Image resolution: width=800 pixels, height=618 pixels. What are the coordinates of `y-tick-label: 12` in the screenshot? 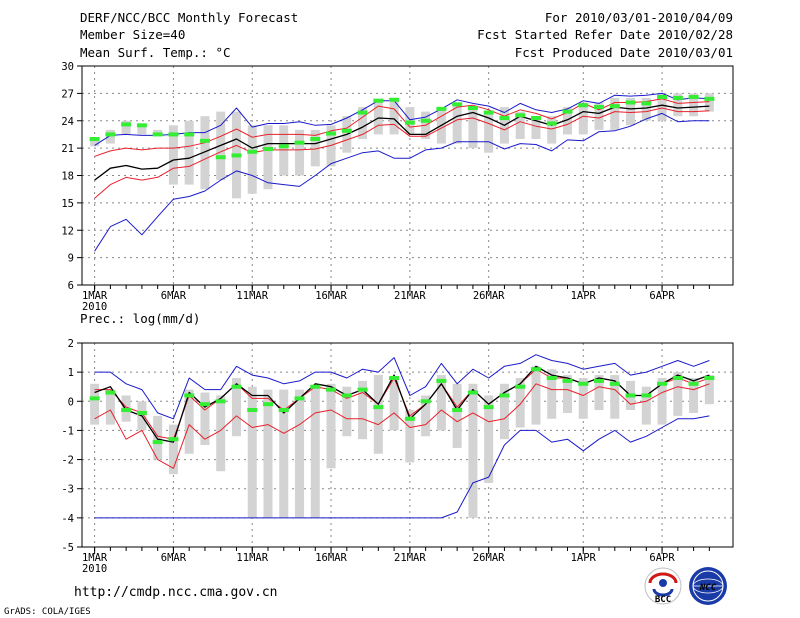 It's located at (67, 231).